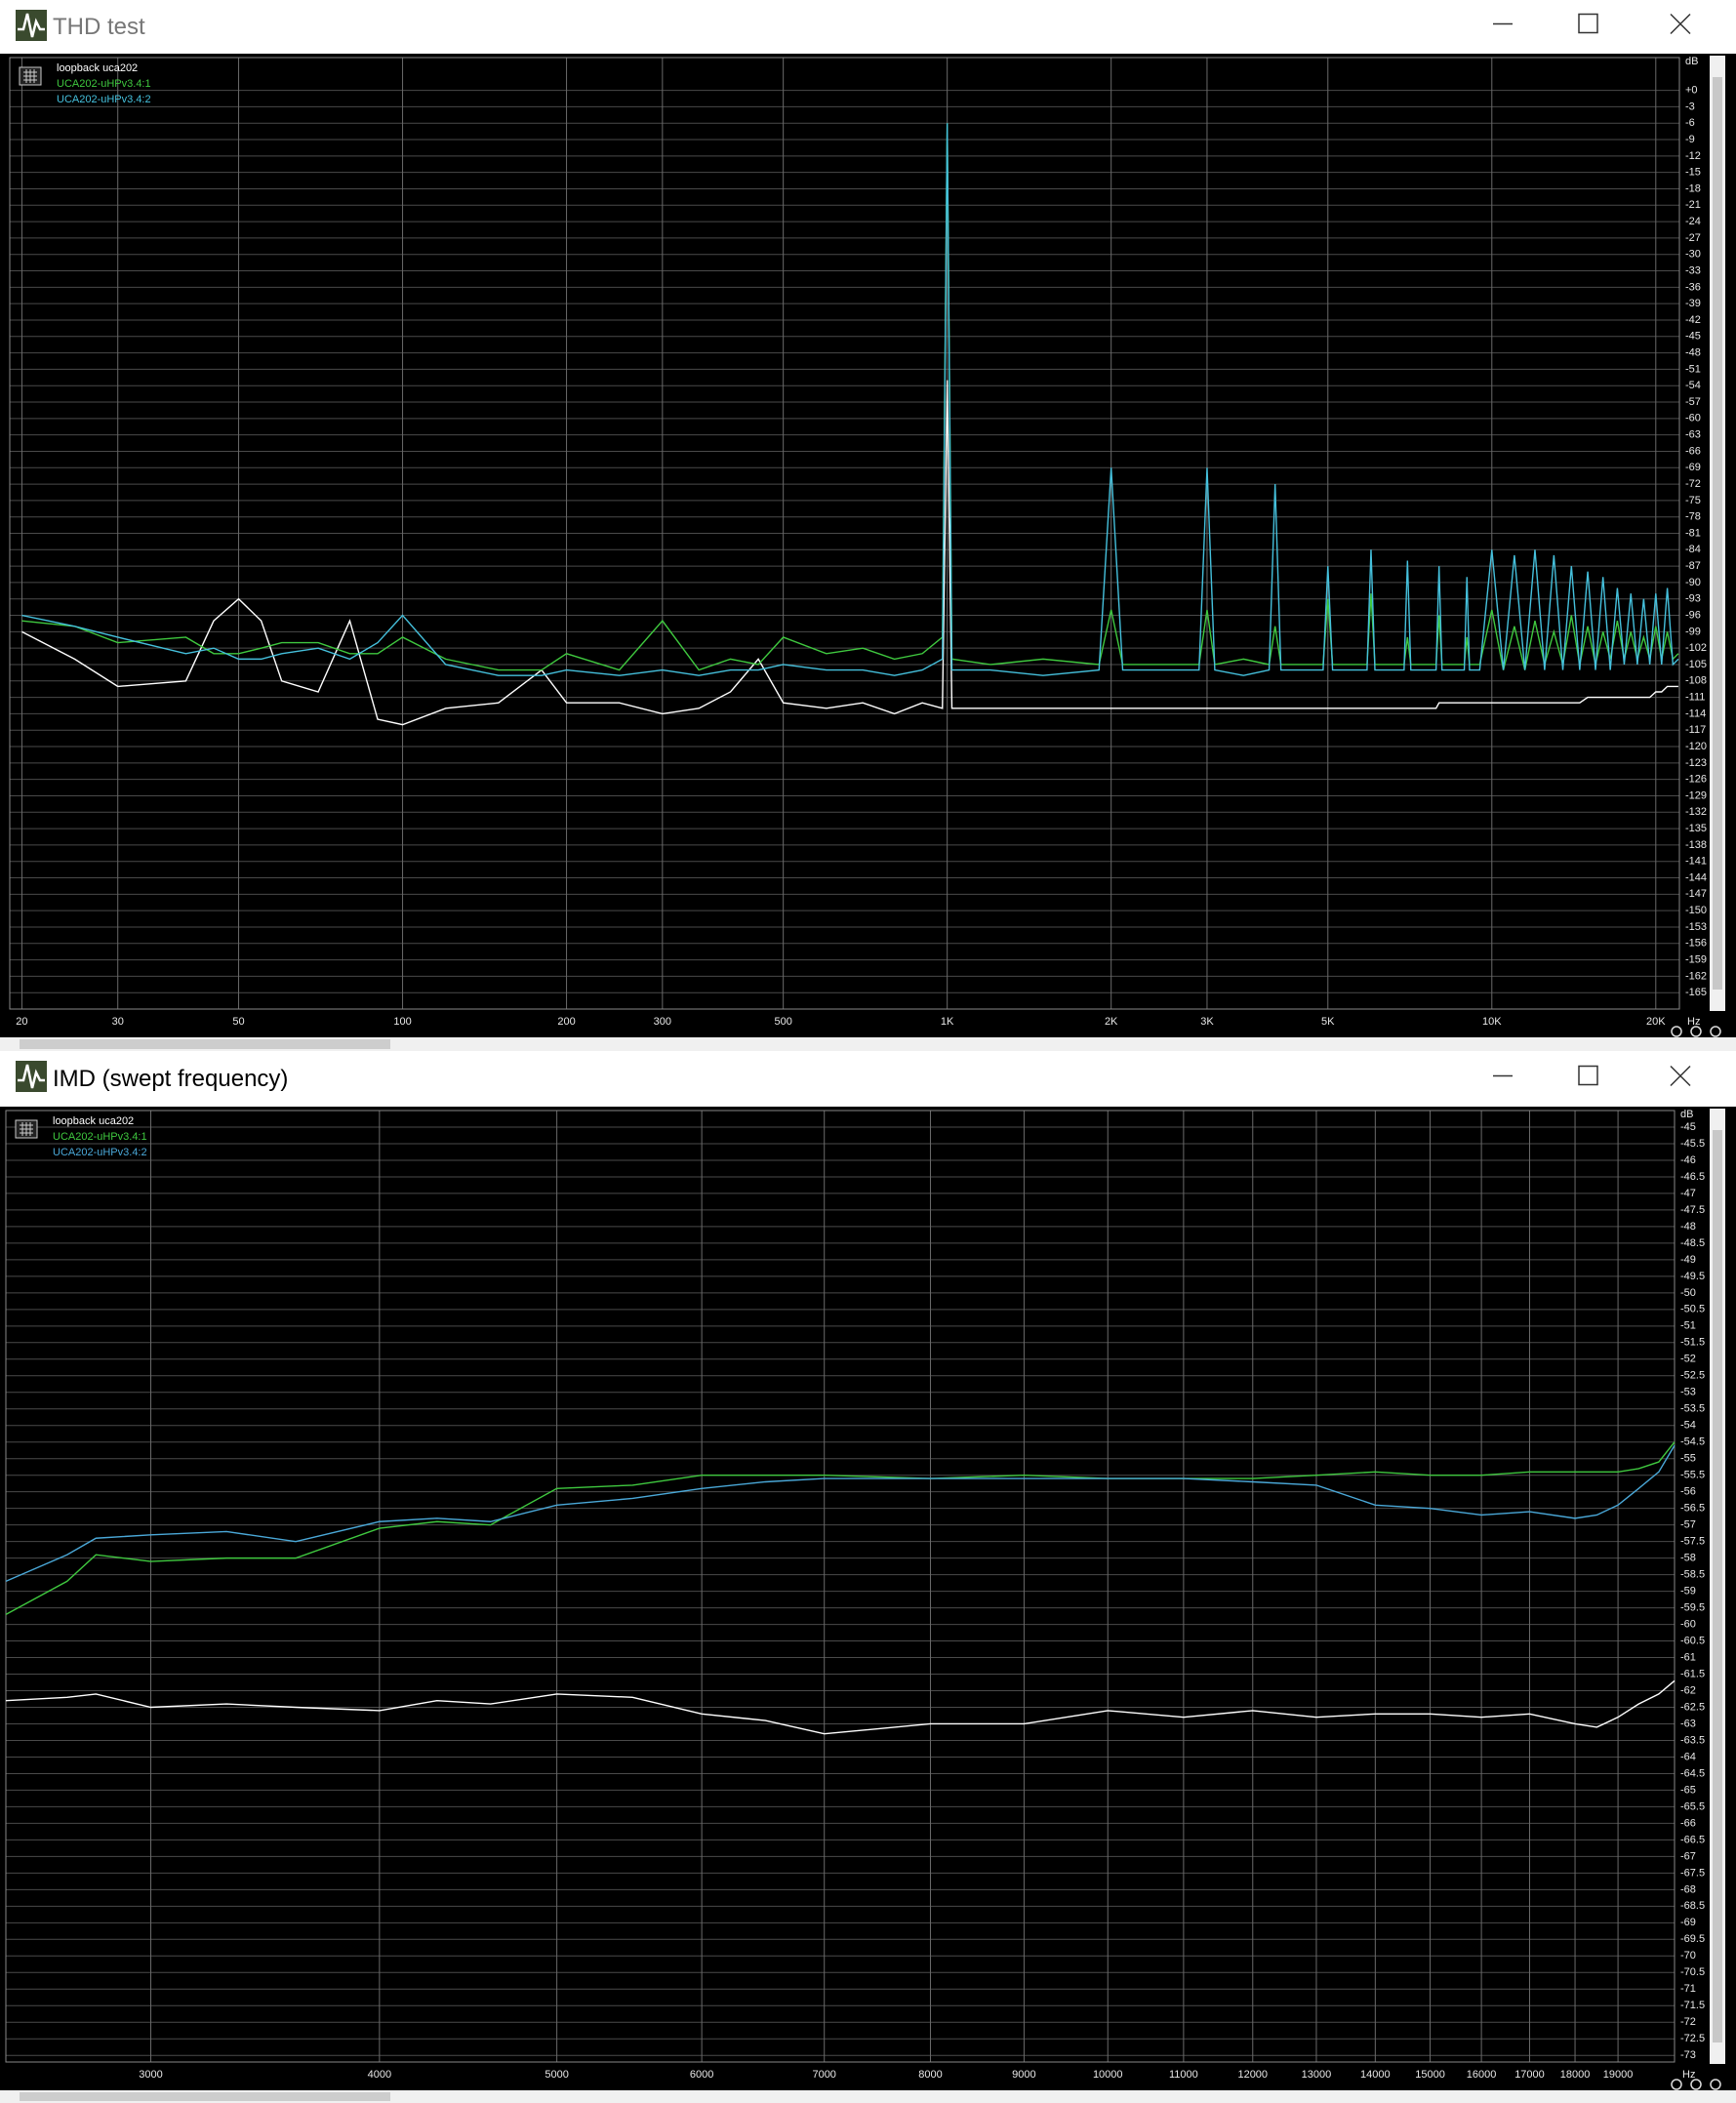  What do you see at coordinates (1693, 501) in the screenshot?
I see `y-tick-label: -75` at bounding box center [1693, 501].